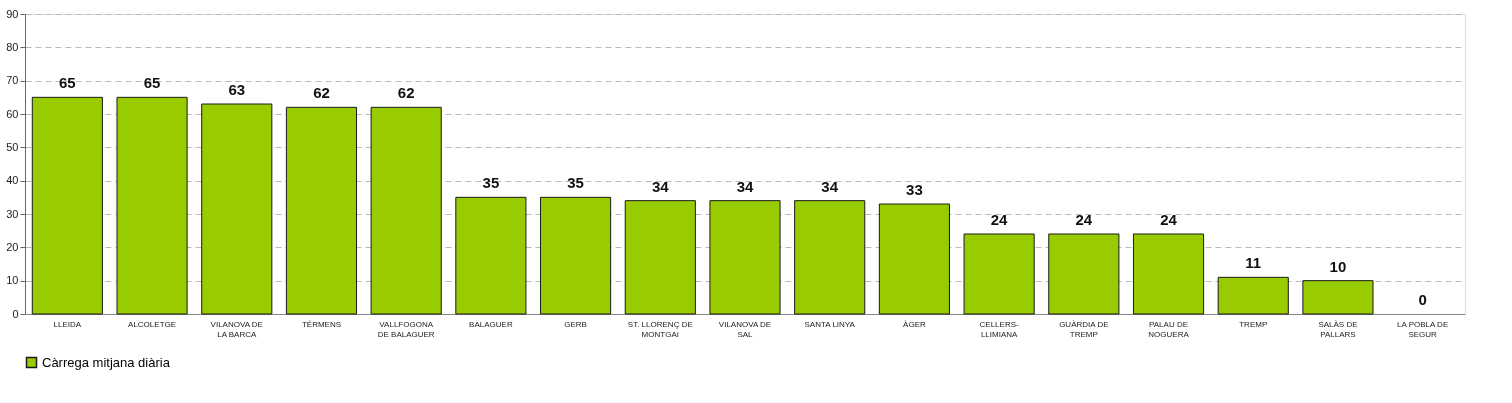  What do you see at coordinates (1422, 299) in the screenshot?
I see `data-label: 0` at bounding box center [1422, 299].